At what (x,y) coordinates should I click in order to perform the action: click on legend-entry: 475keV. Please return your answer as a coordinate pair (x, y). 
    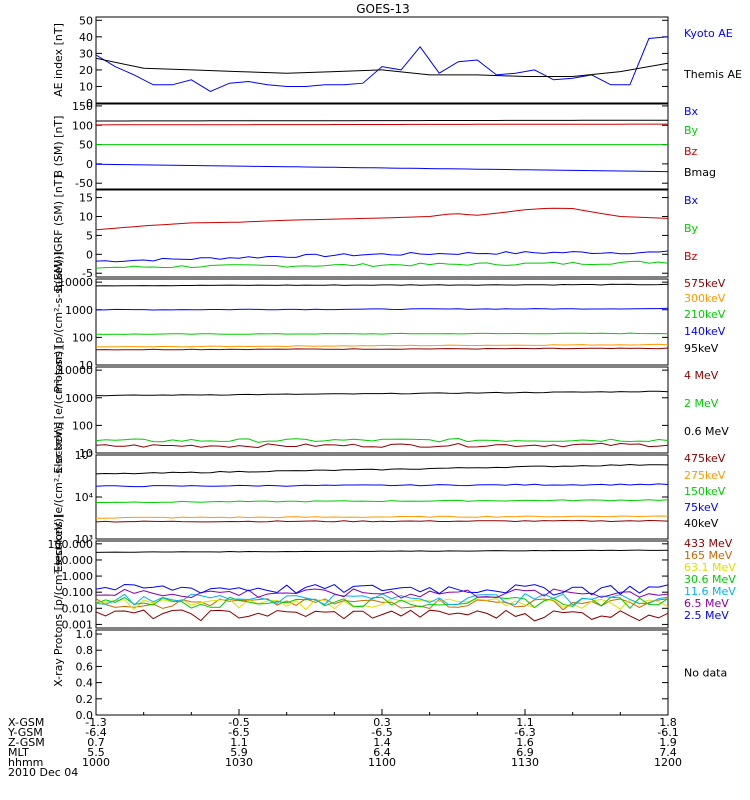
    Looking at the image, I should click on (705, 458).